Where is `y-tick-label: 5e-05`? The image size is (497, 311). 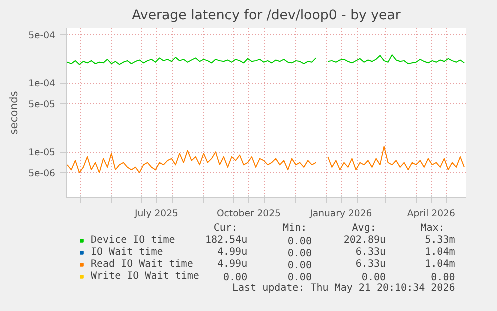
y-tick-label: 5e-05 is located at coordinates (42, 104).